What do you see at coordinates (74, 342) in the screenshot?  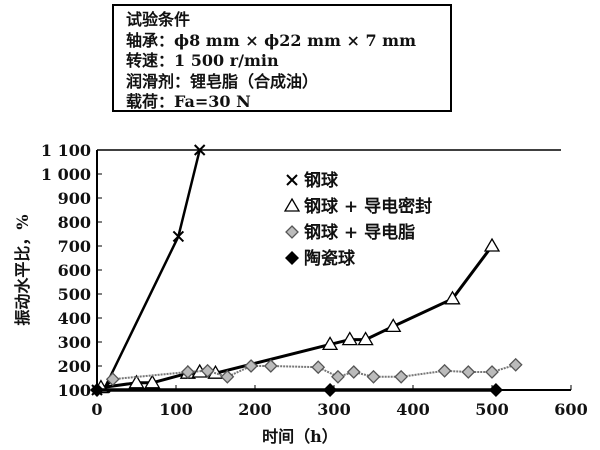 I see `y-tick-label: 300` at bounding box center [74, 342].